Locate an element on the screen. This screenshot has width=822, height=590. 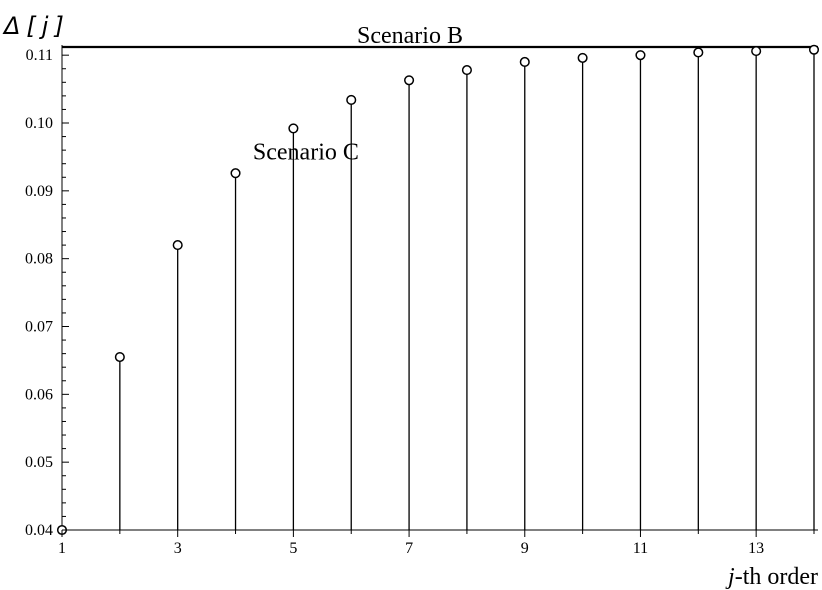
y-axis-label-symbol: Δ is located at coordinates (11, 26).